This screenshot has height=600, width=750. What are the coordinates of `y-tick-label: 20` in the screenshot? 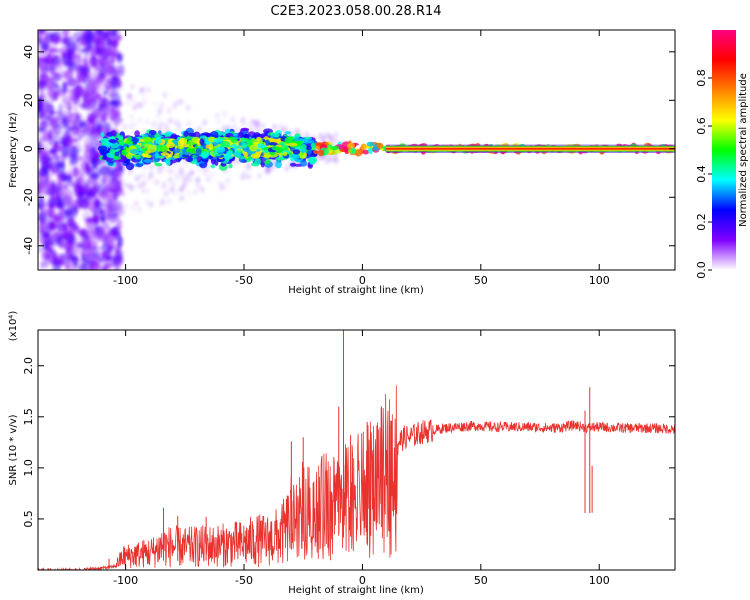 It's located at (28, 100).